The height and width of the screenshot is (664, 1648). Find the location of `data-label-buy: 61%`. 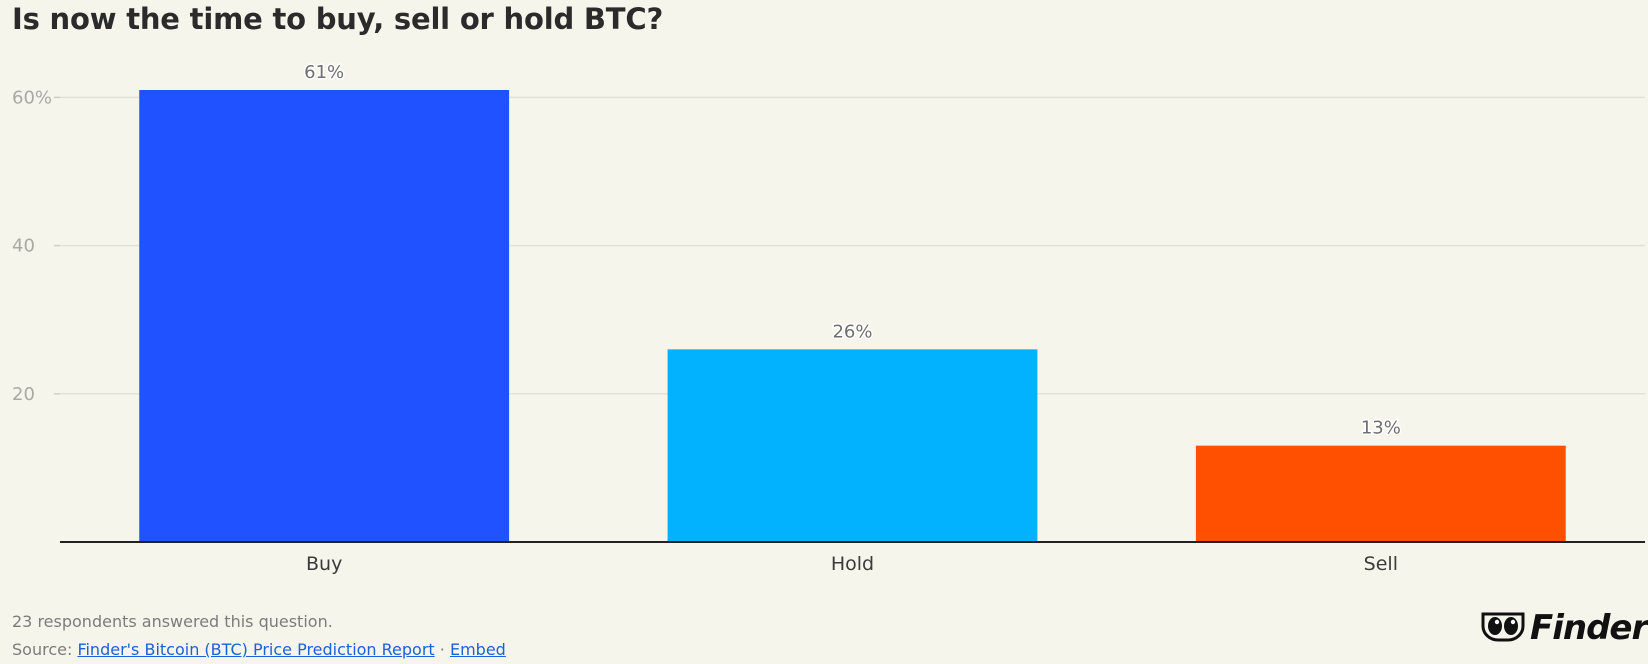

data-label-buy: 61% is located at coordinates (324, 72).